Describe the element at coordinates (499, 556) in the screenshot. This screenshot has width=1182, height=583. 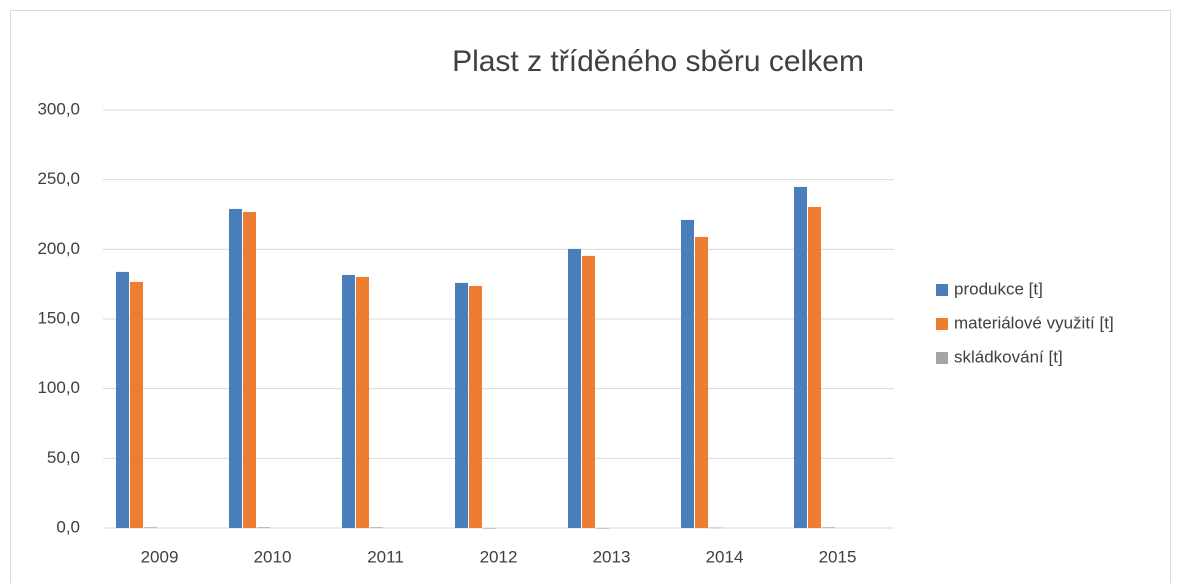
I see `x-tick-label: 2012` at that location.